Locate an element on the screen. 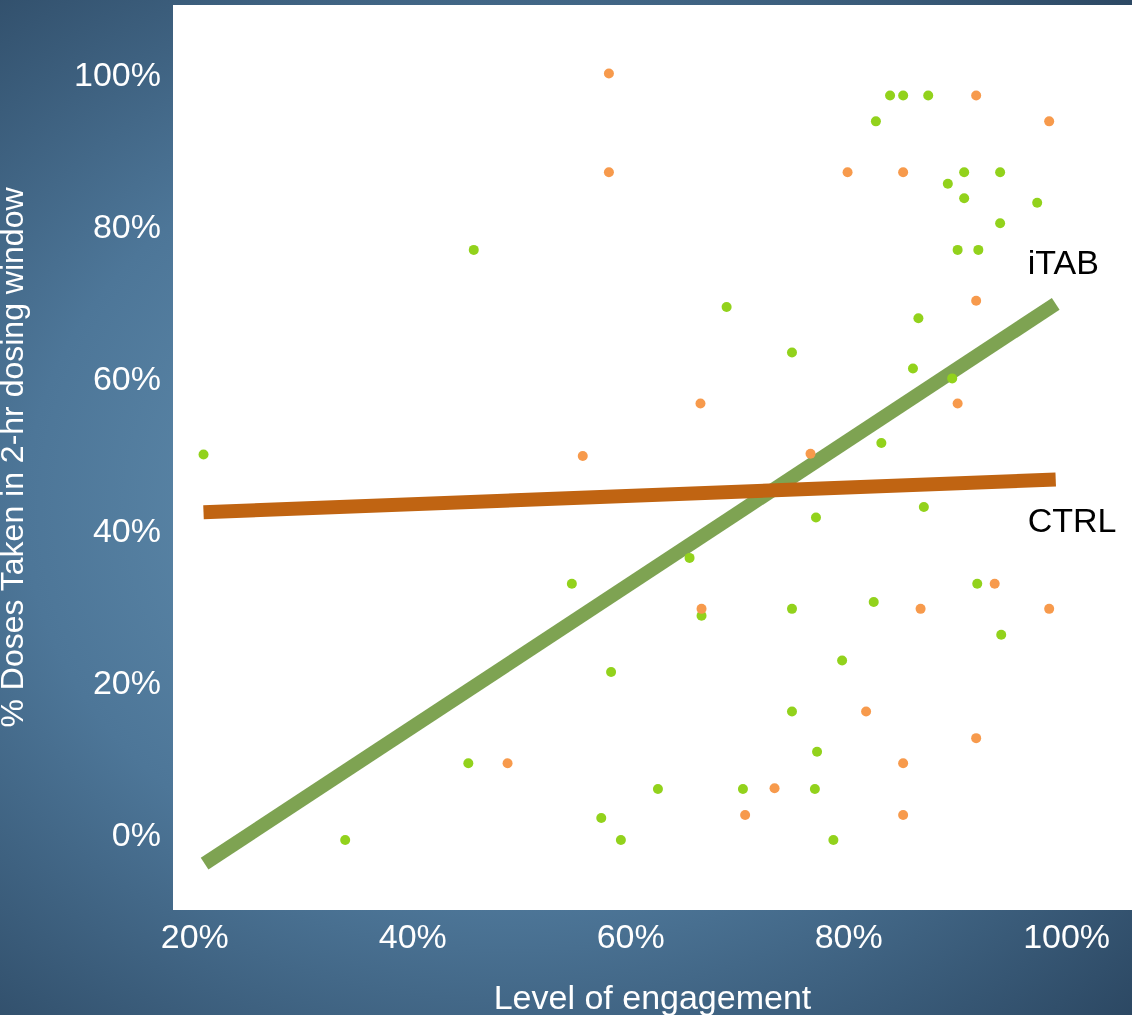 This screenshot has width=1132, height=1015. x-tick-label: 100% is located at coordinates (1067, 936).